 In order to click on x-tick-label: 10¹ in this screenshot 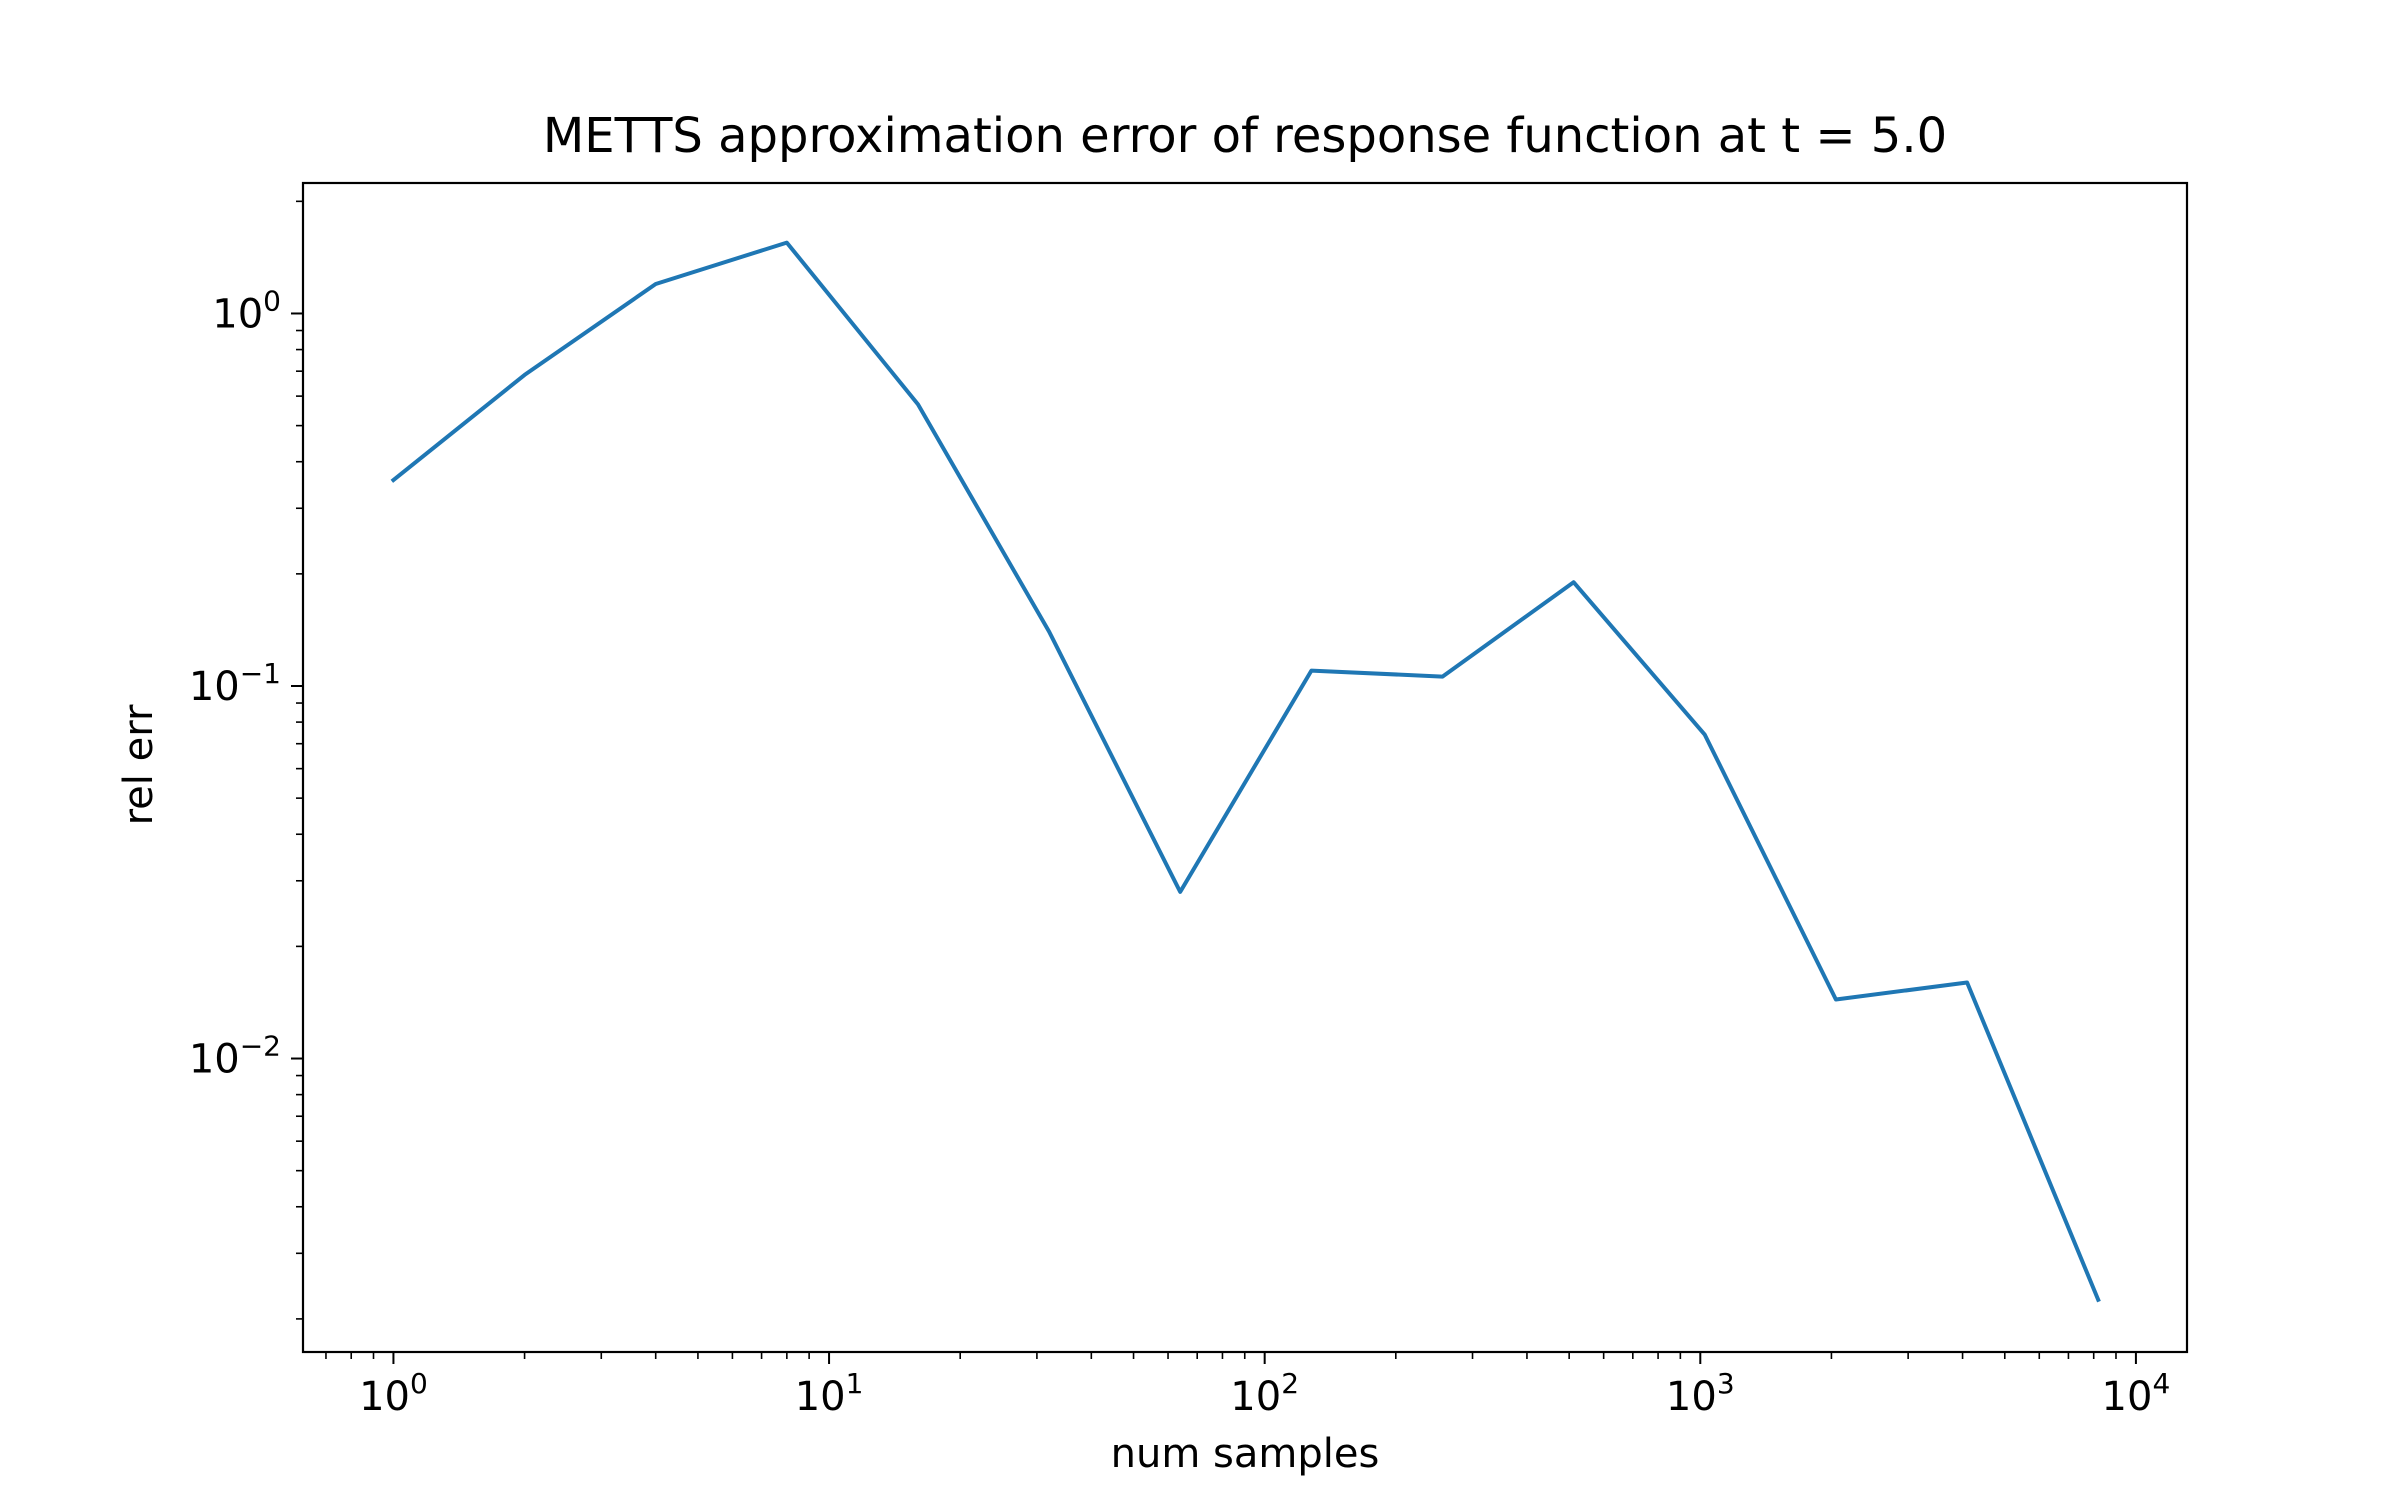, I will do `click(829, 1393)`.